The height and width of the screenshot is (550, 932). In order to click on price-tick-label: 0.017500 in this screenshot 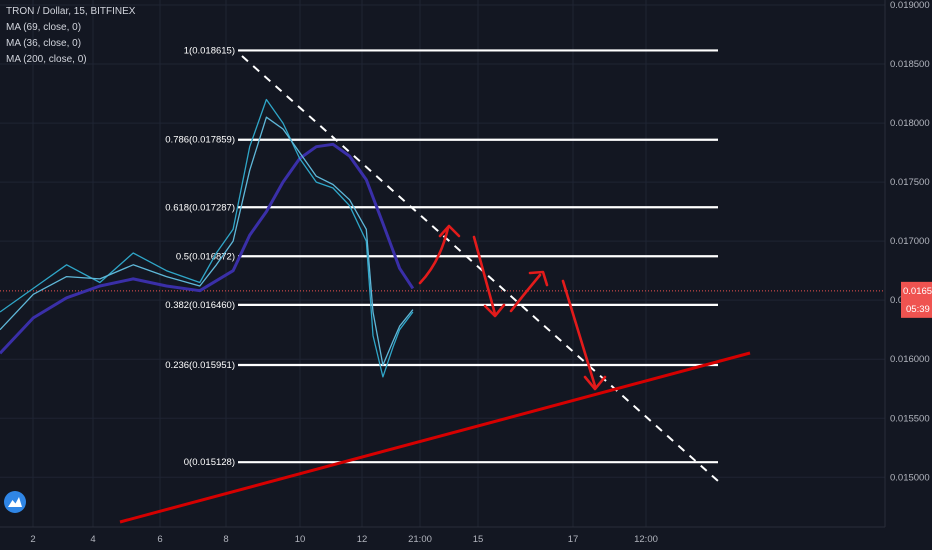, I will do `click(910, 182)`.